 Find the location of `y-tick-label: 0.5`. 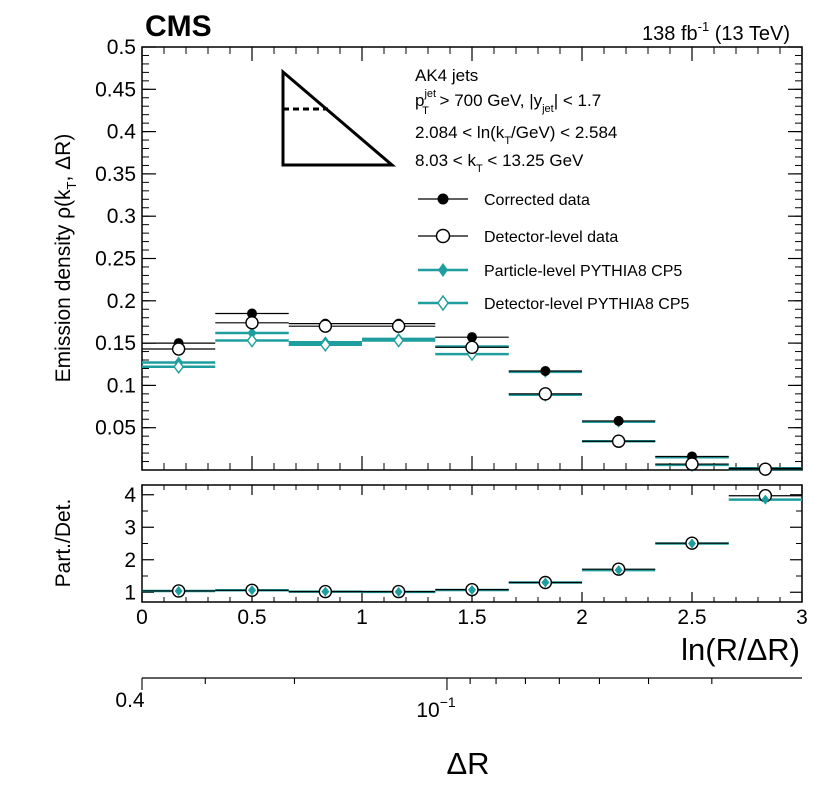

y-tick-label: 0.5 is located at coordinates (121, 47).